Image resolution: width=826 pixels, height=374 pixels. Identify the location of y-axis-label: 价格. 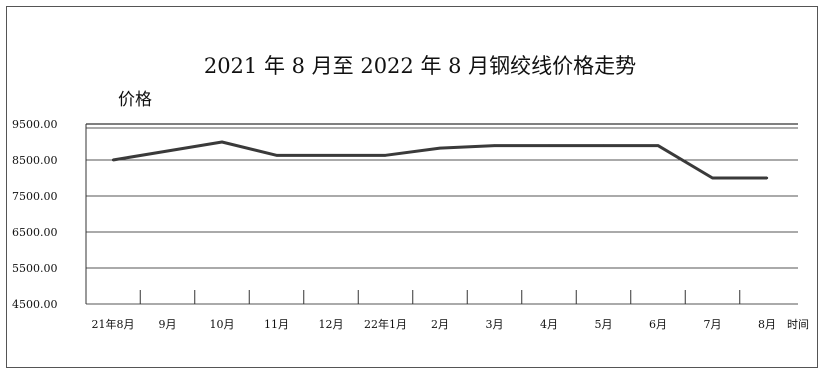
(135, 100).